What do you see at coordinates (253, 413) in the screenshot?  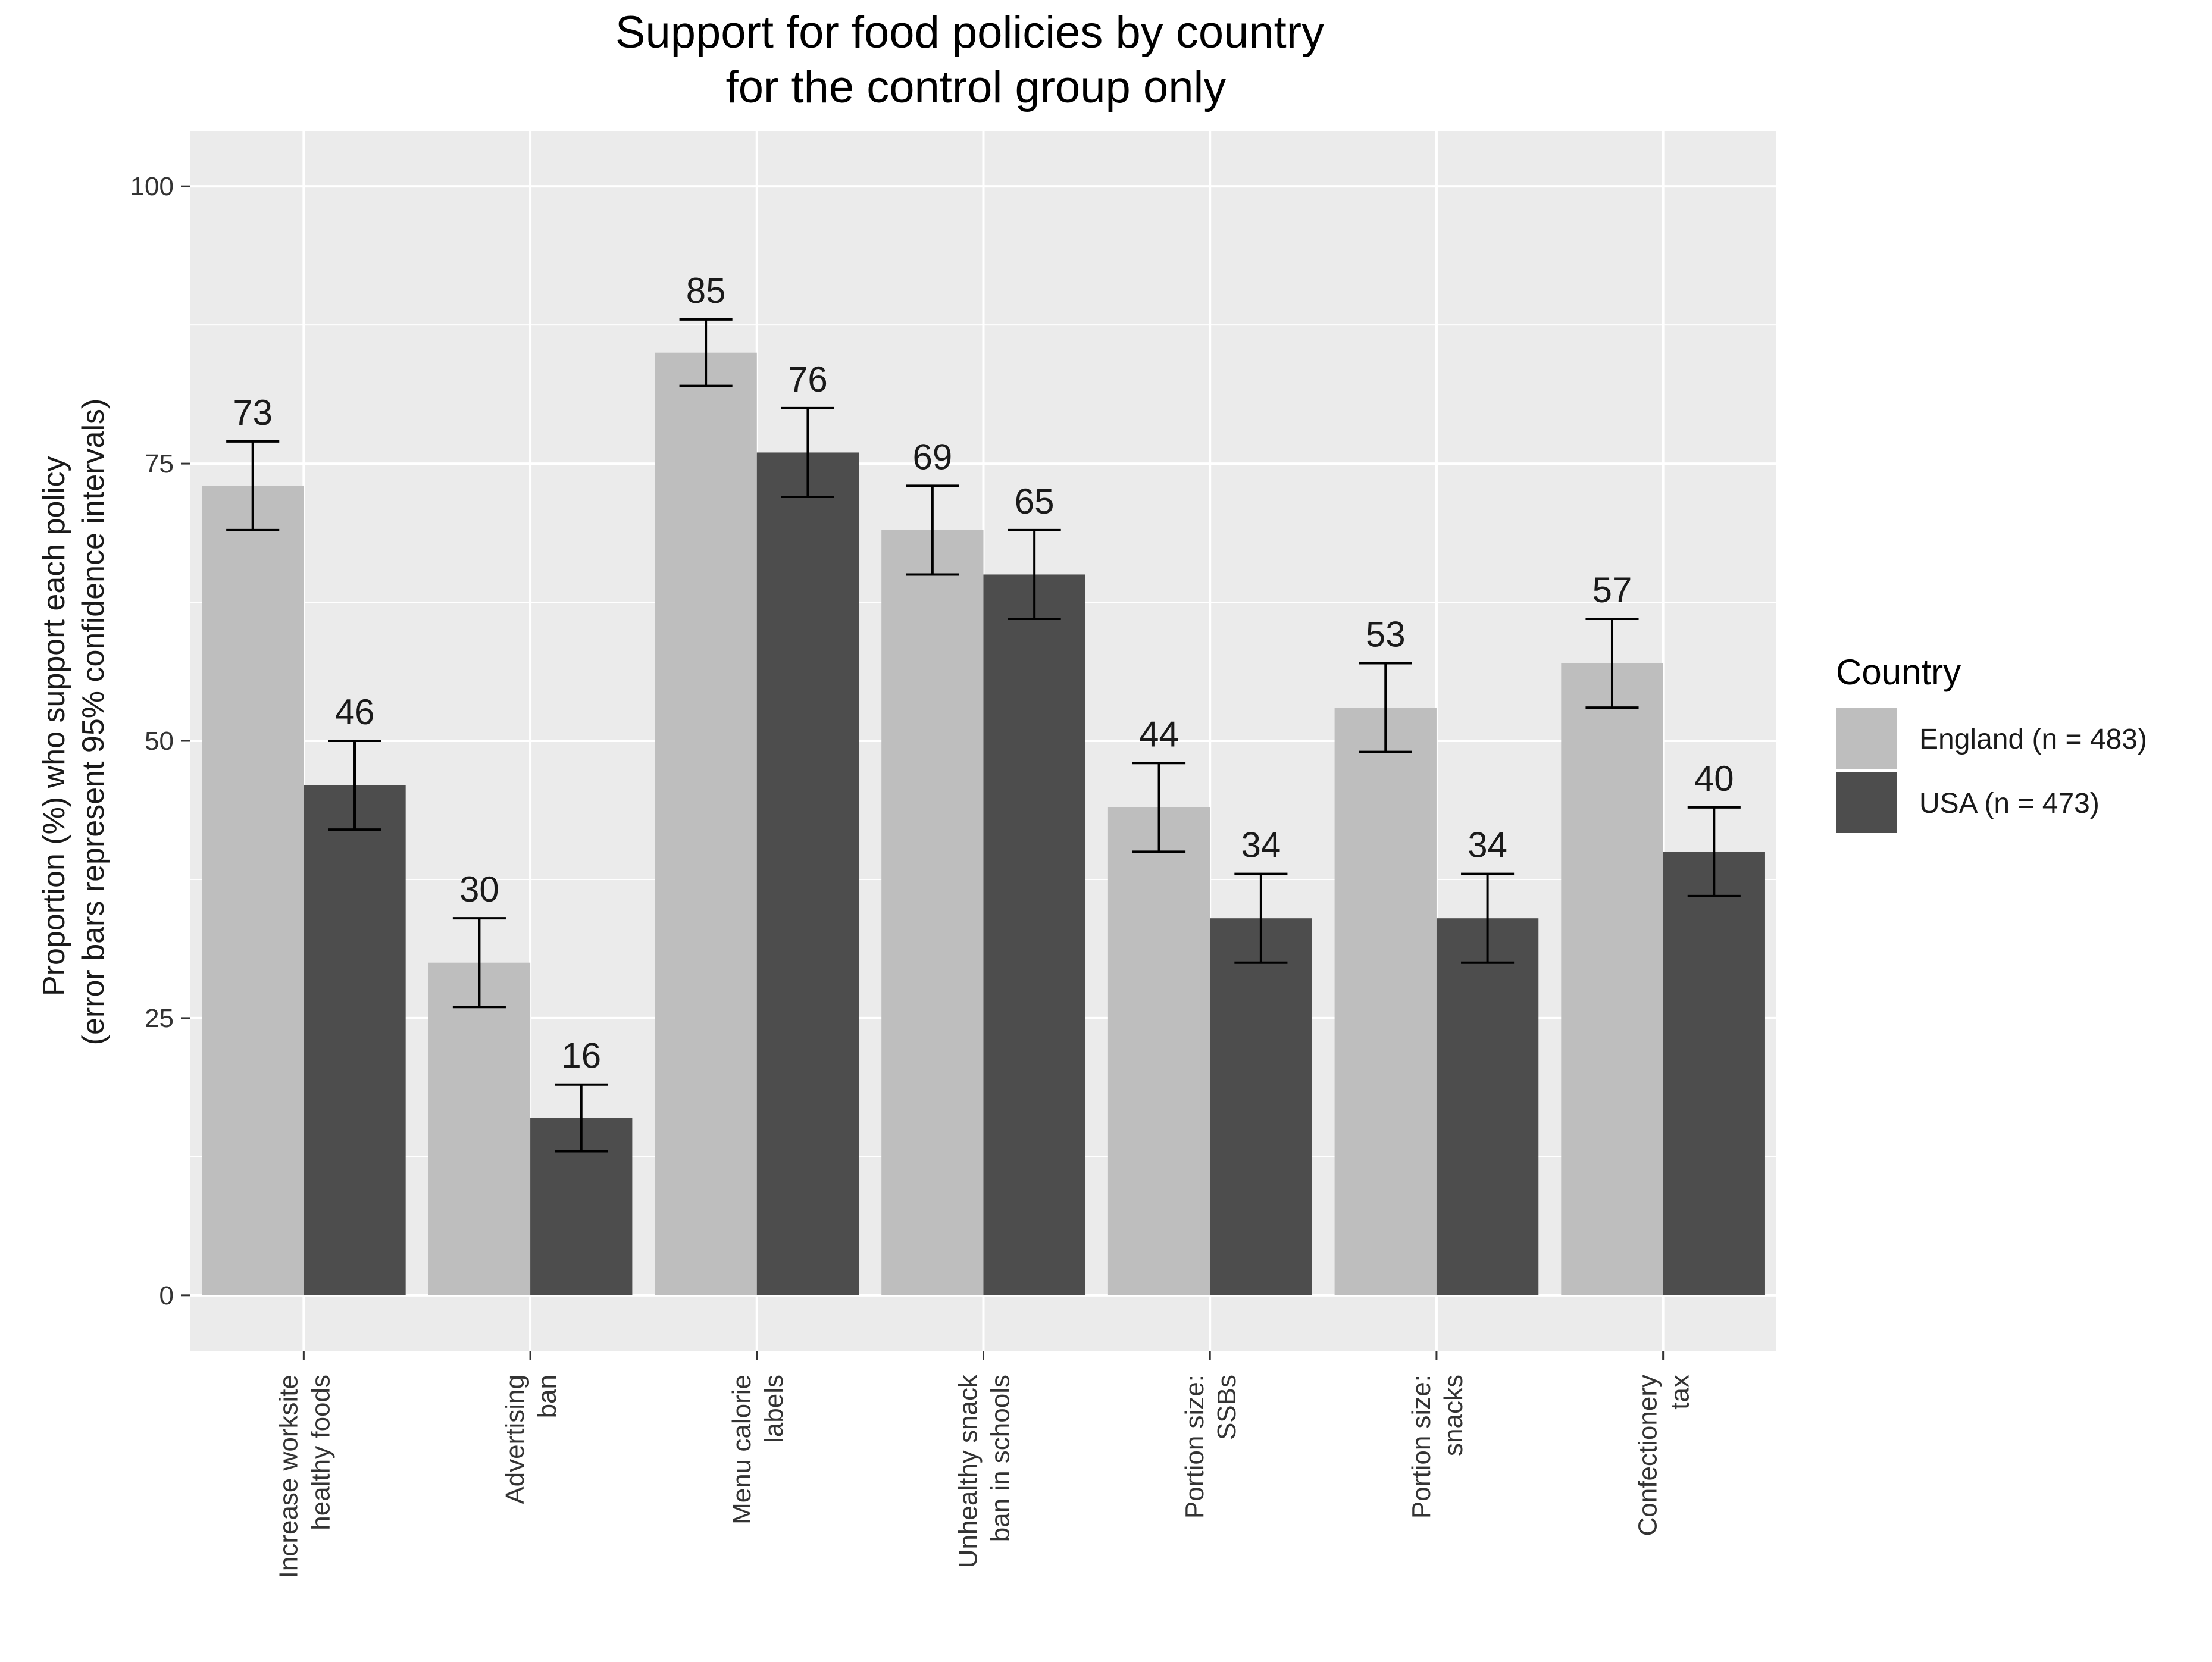 I see `value-label: 73` at bounding box center [253, 413].